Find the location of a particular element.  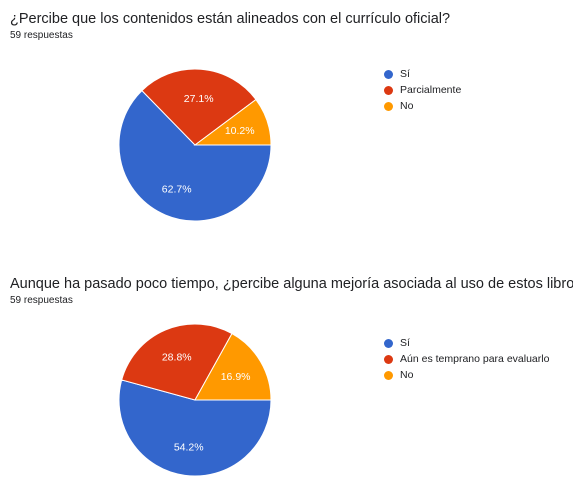

slice-label: 28.8% is located at coordinates (177, 358).